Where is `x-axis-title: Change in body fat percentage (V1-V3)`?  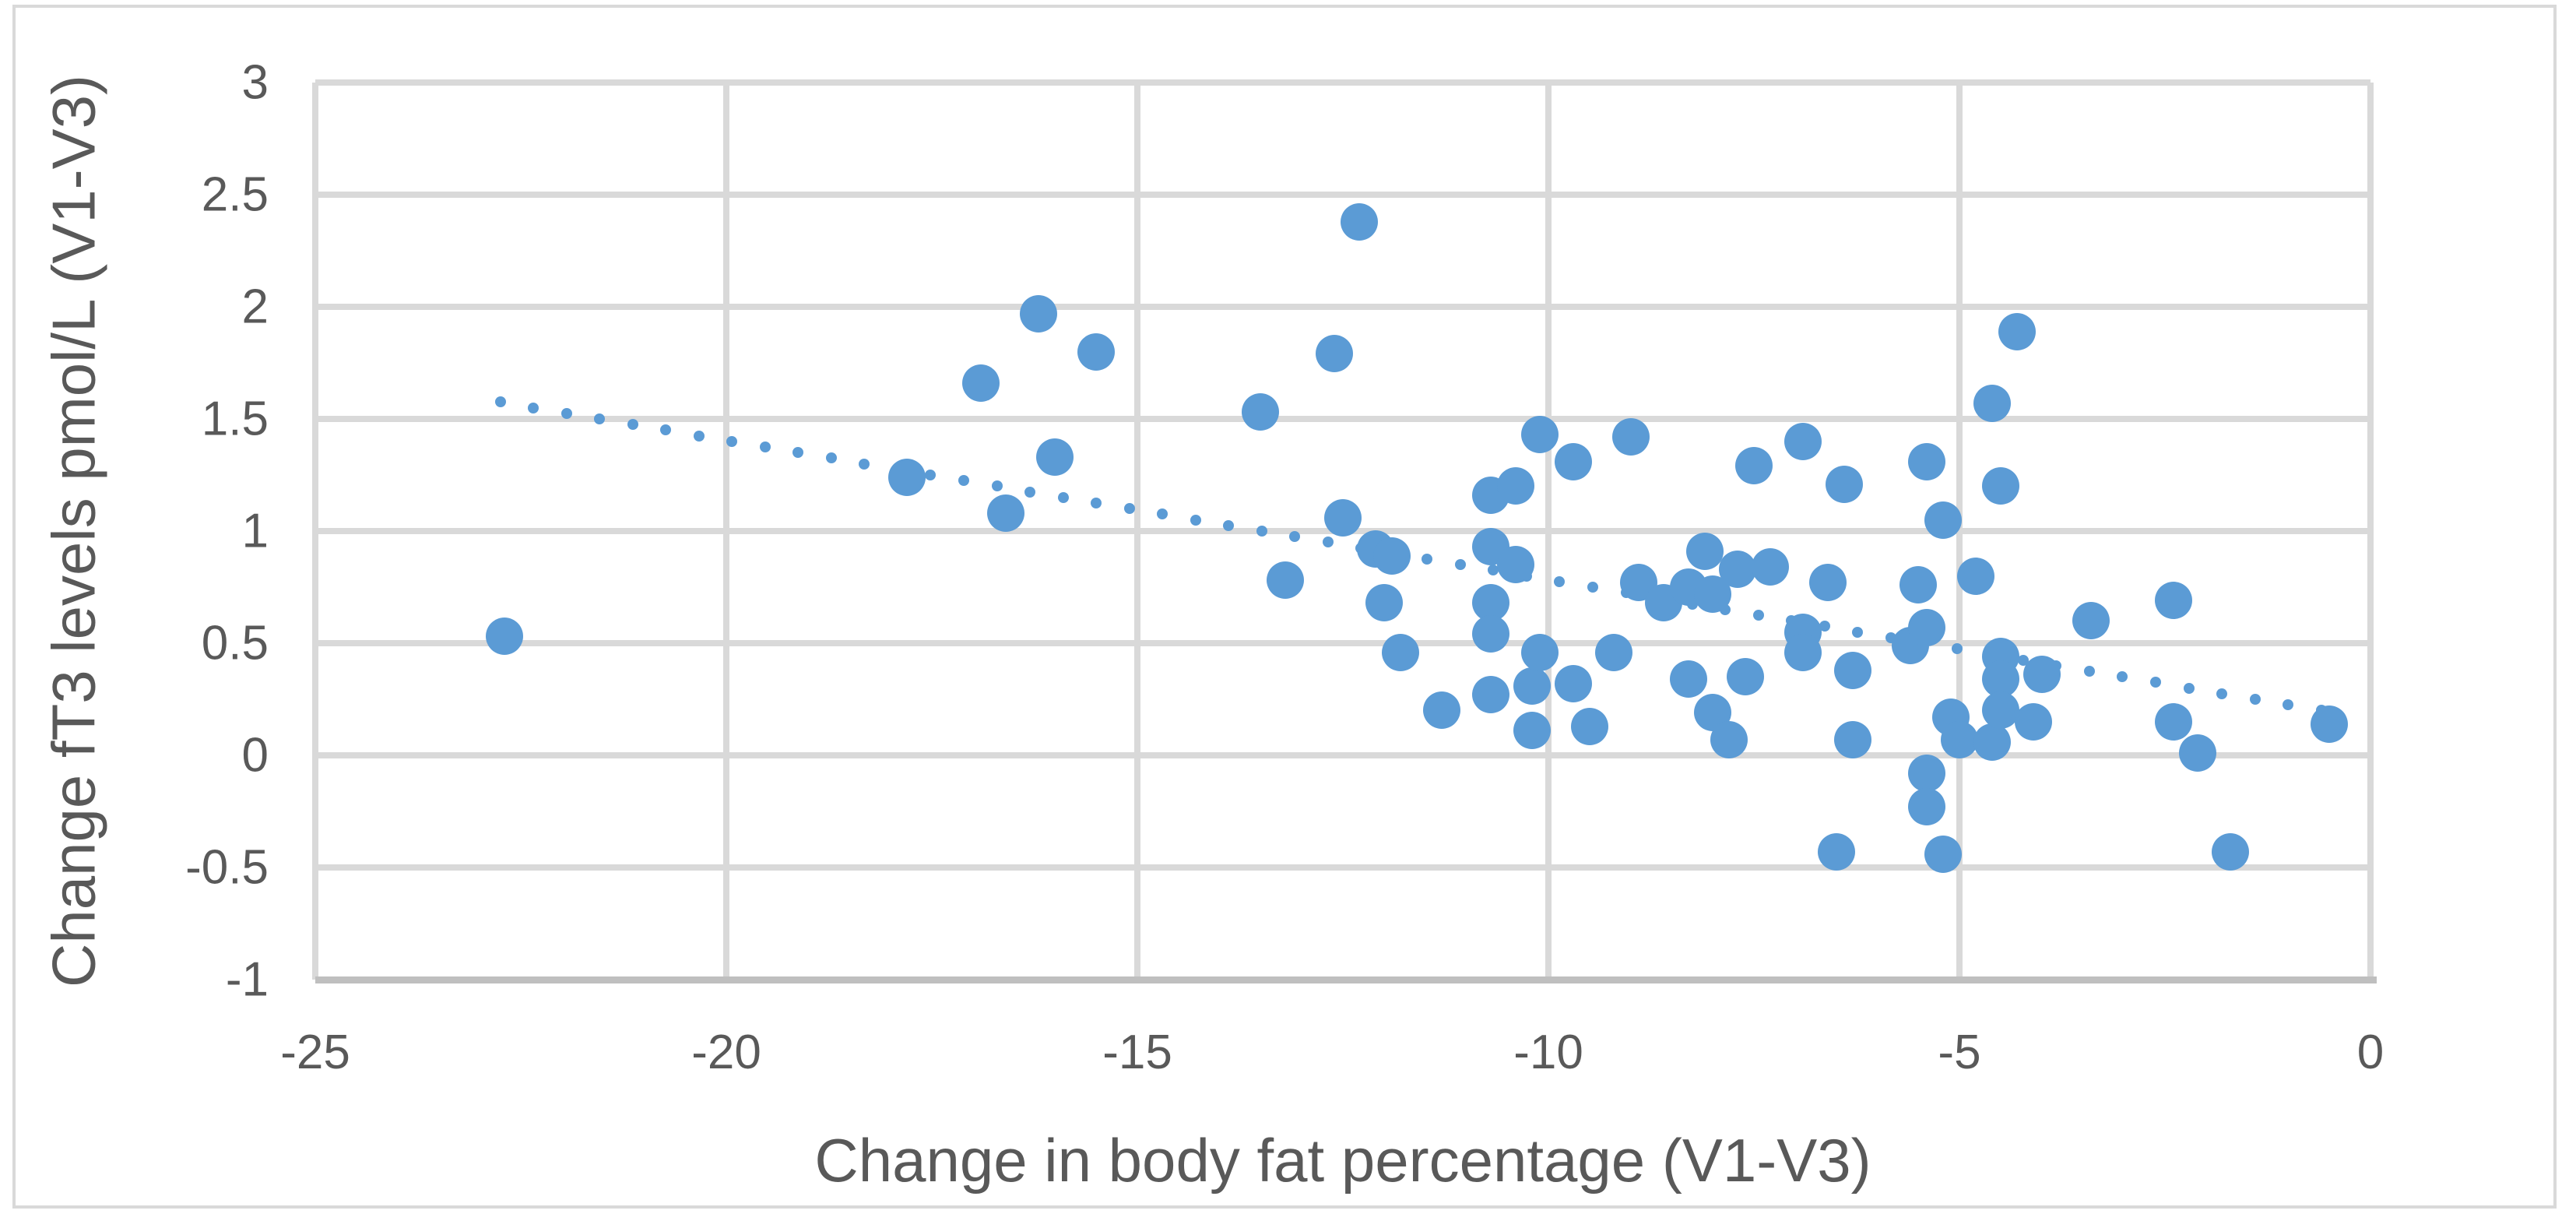
x-axis-title: Change in body fat percentage (V1-V3) is located at coordinates (1342, 1160).